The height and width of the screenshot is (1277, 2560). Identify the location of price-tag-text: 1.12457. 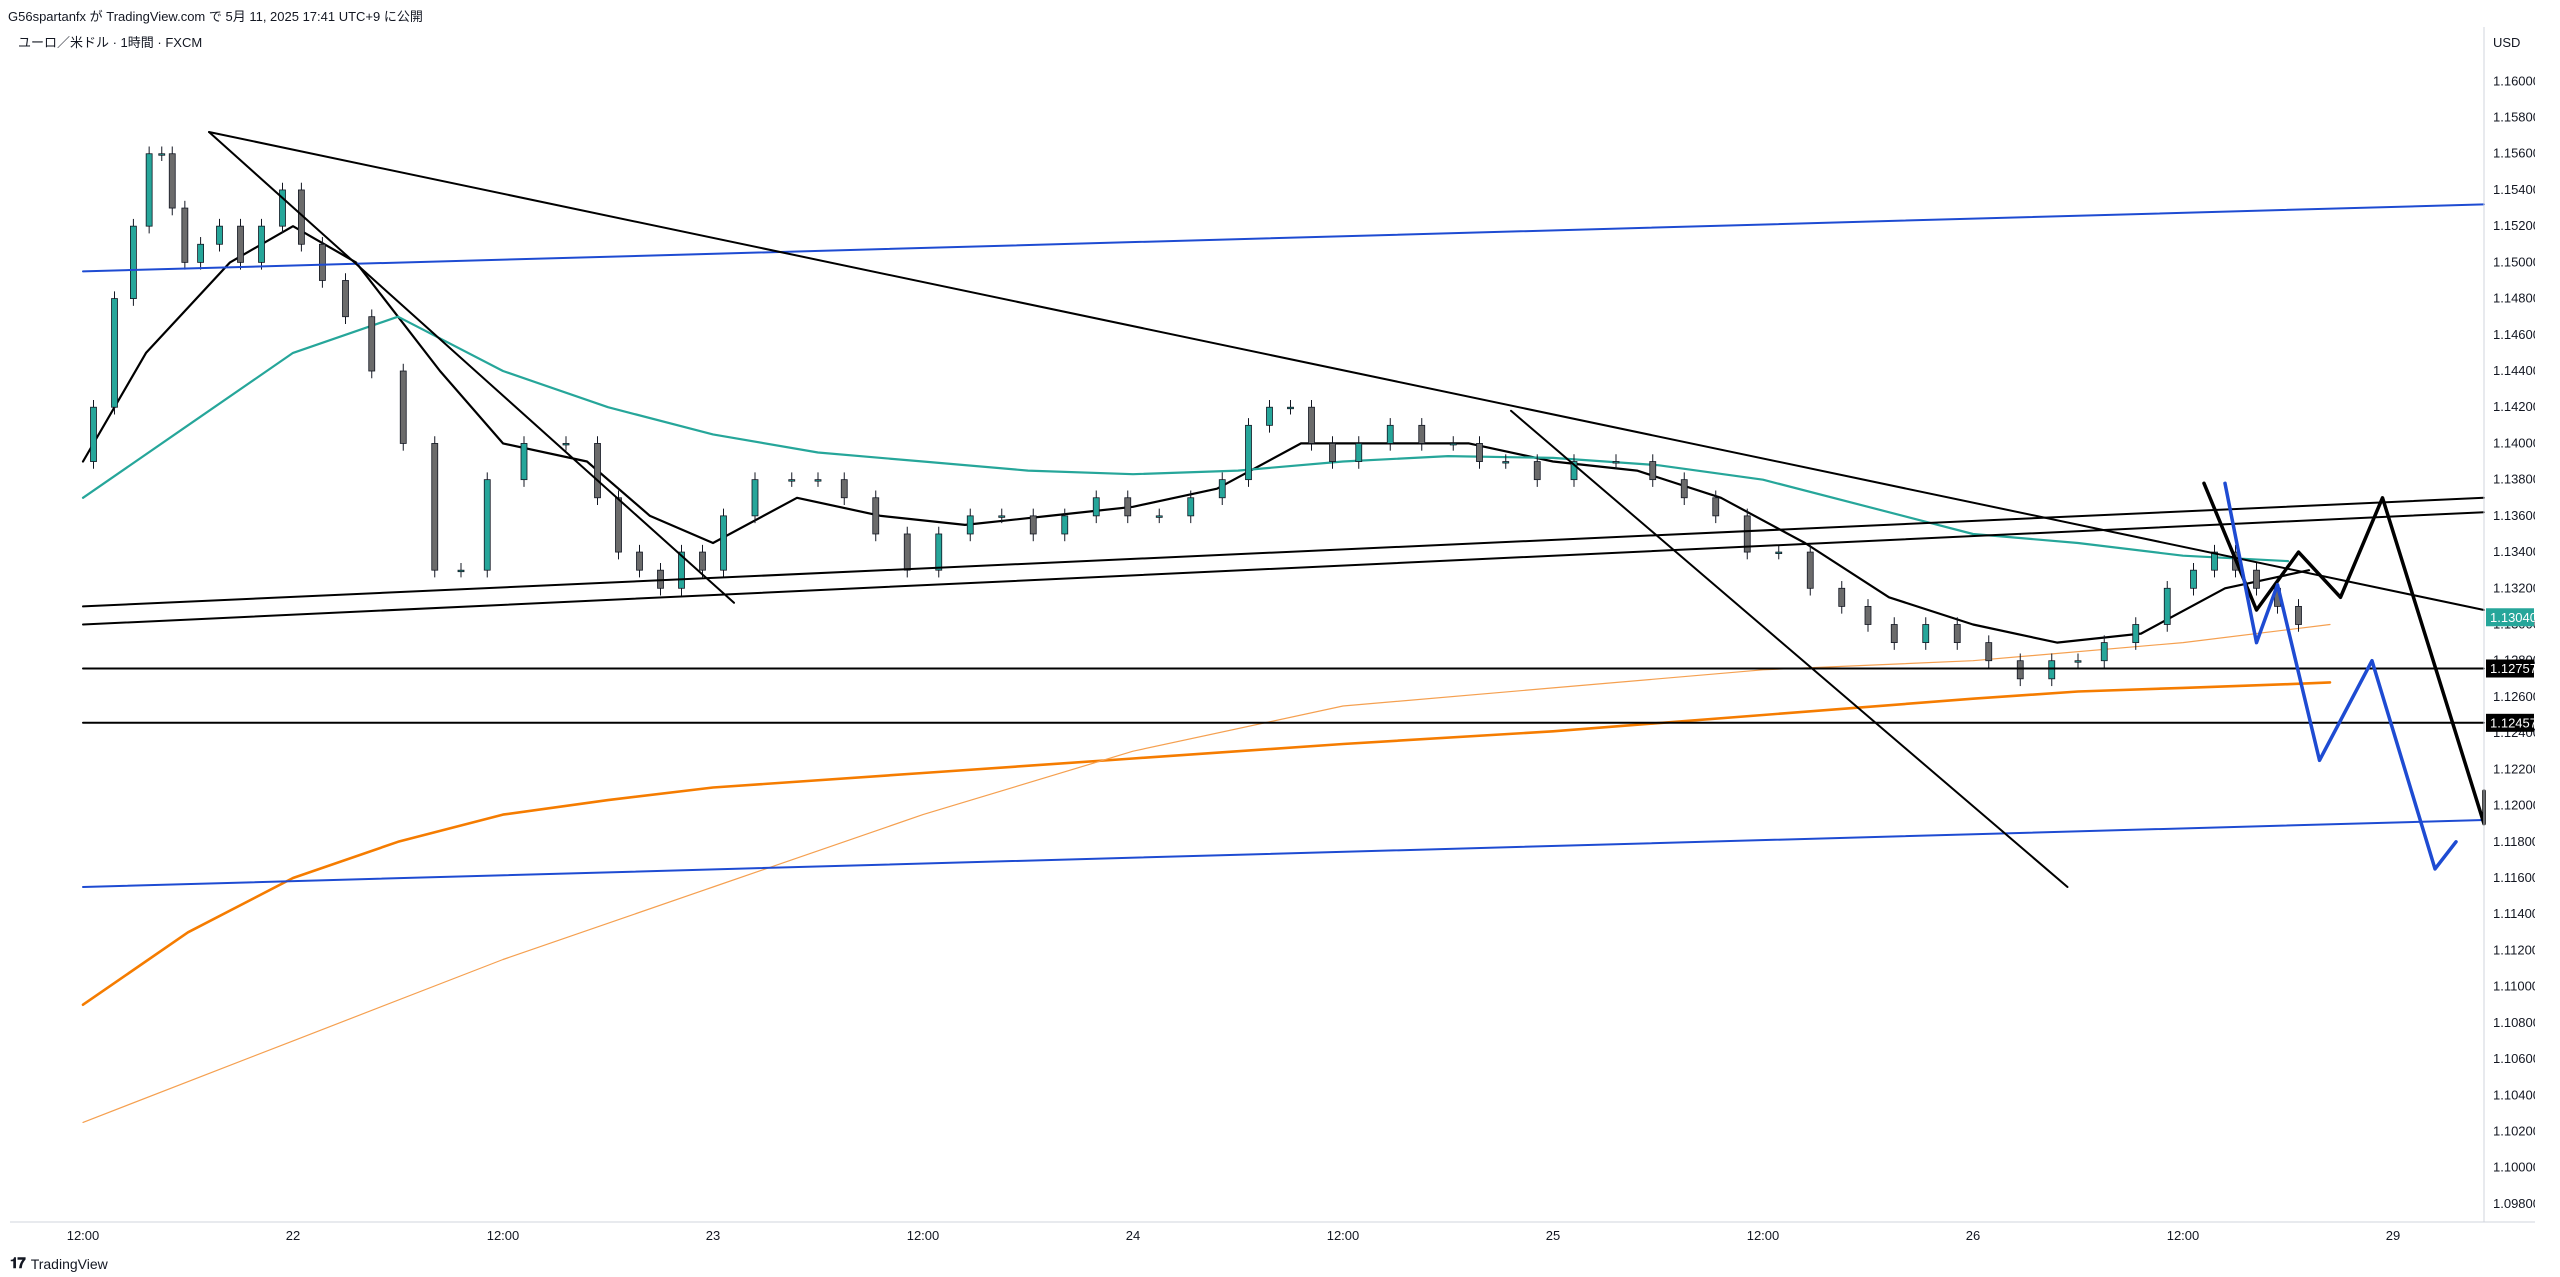
(2512, 722).